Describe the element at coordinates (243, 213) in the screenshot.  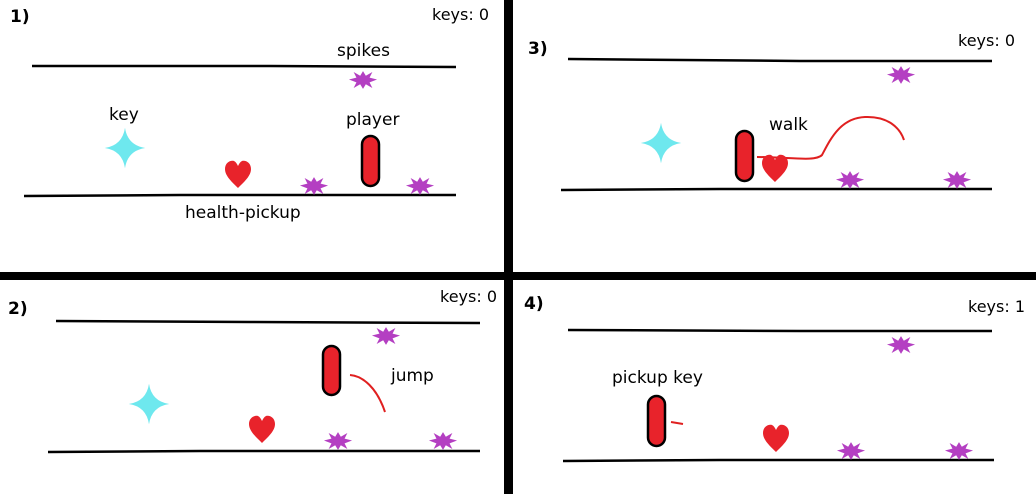
I see `label-health-pickup: health-pickup` at that location.